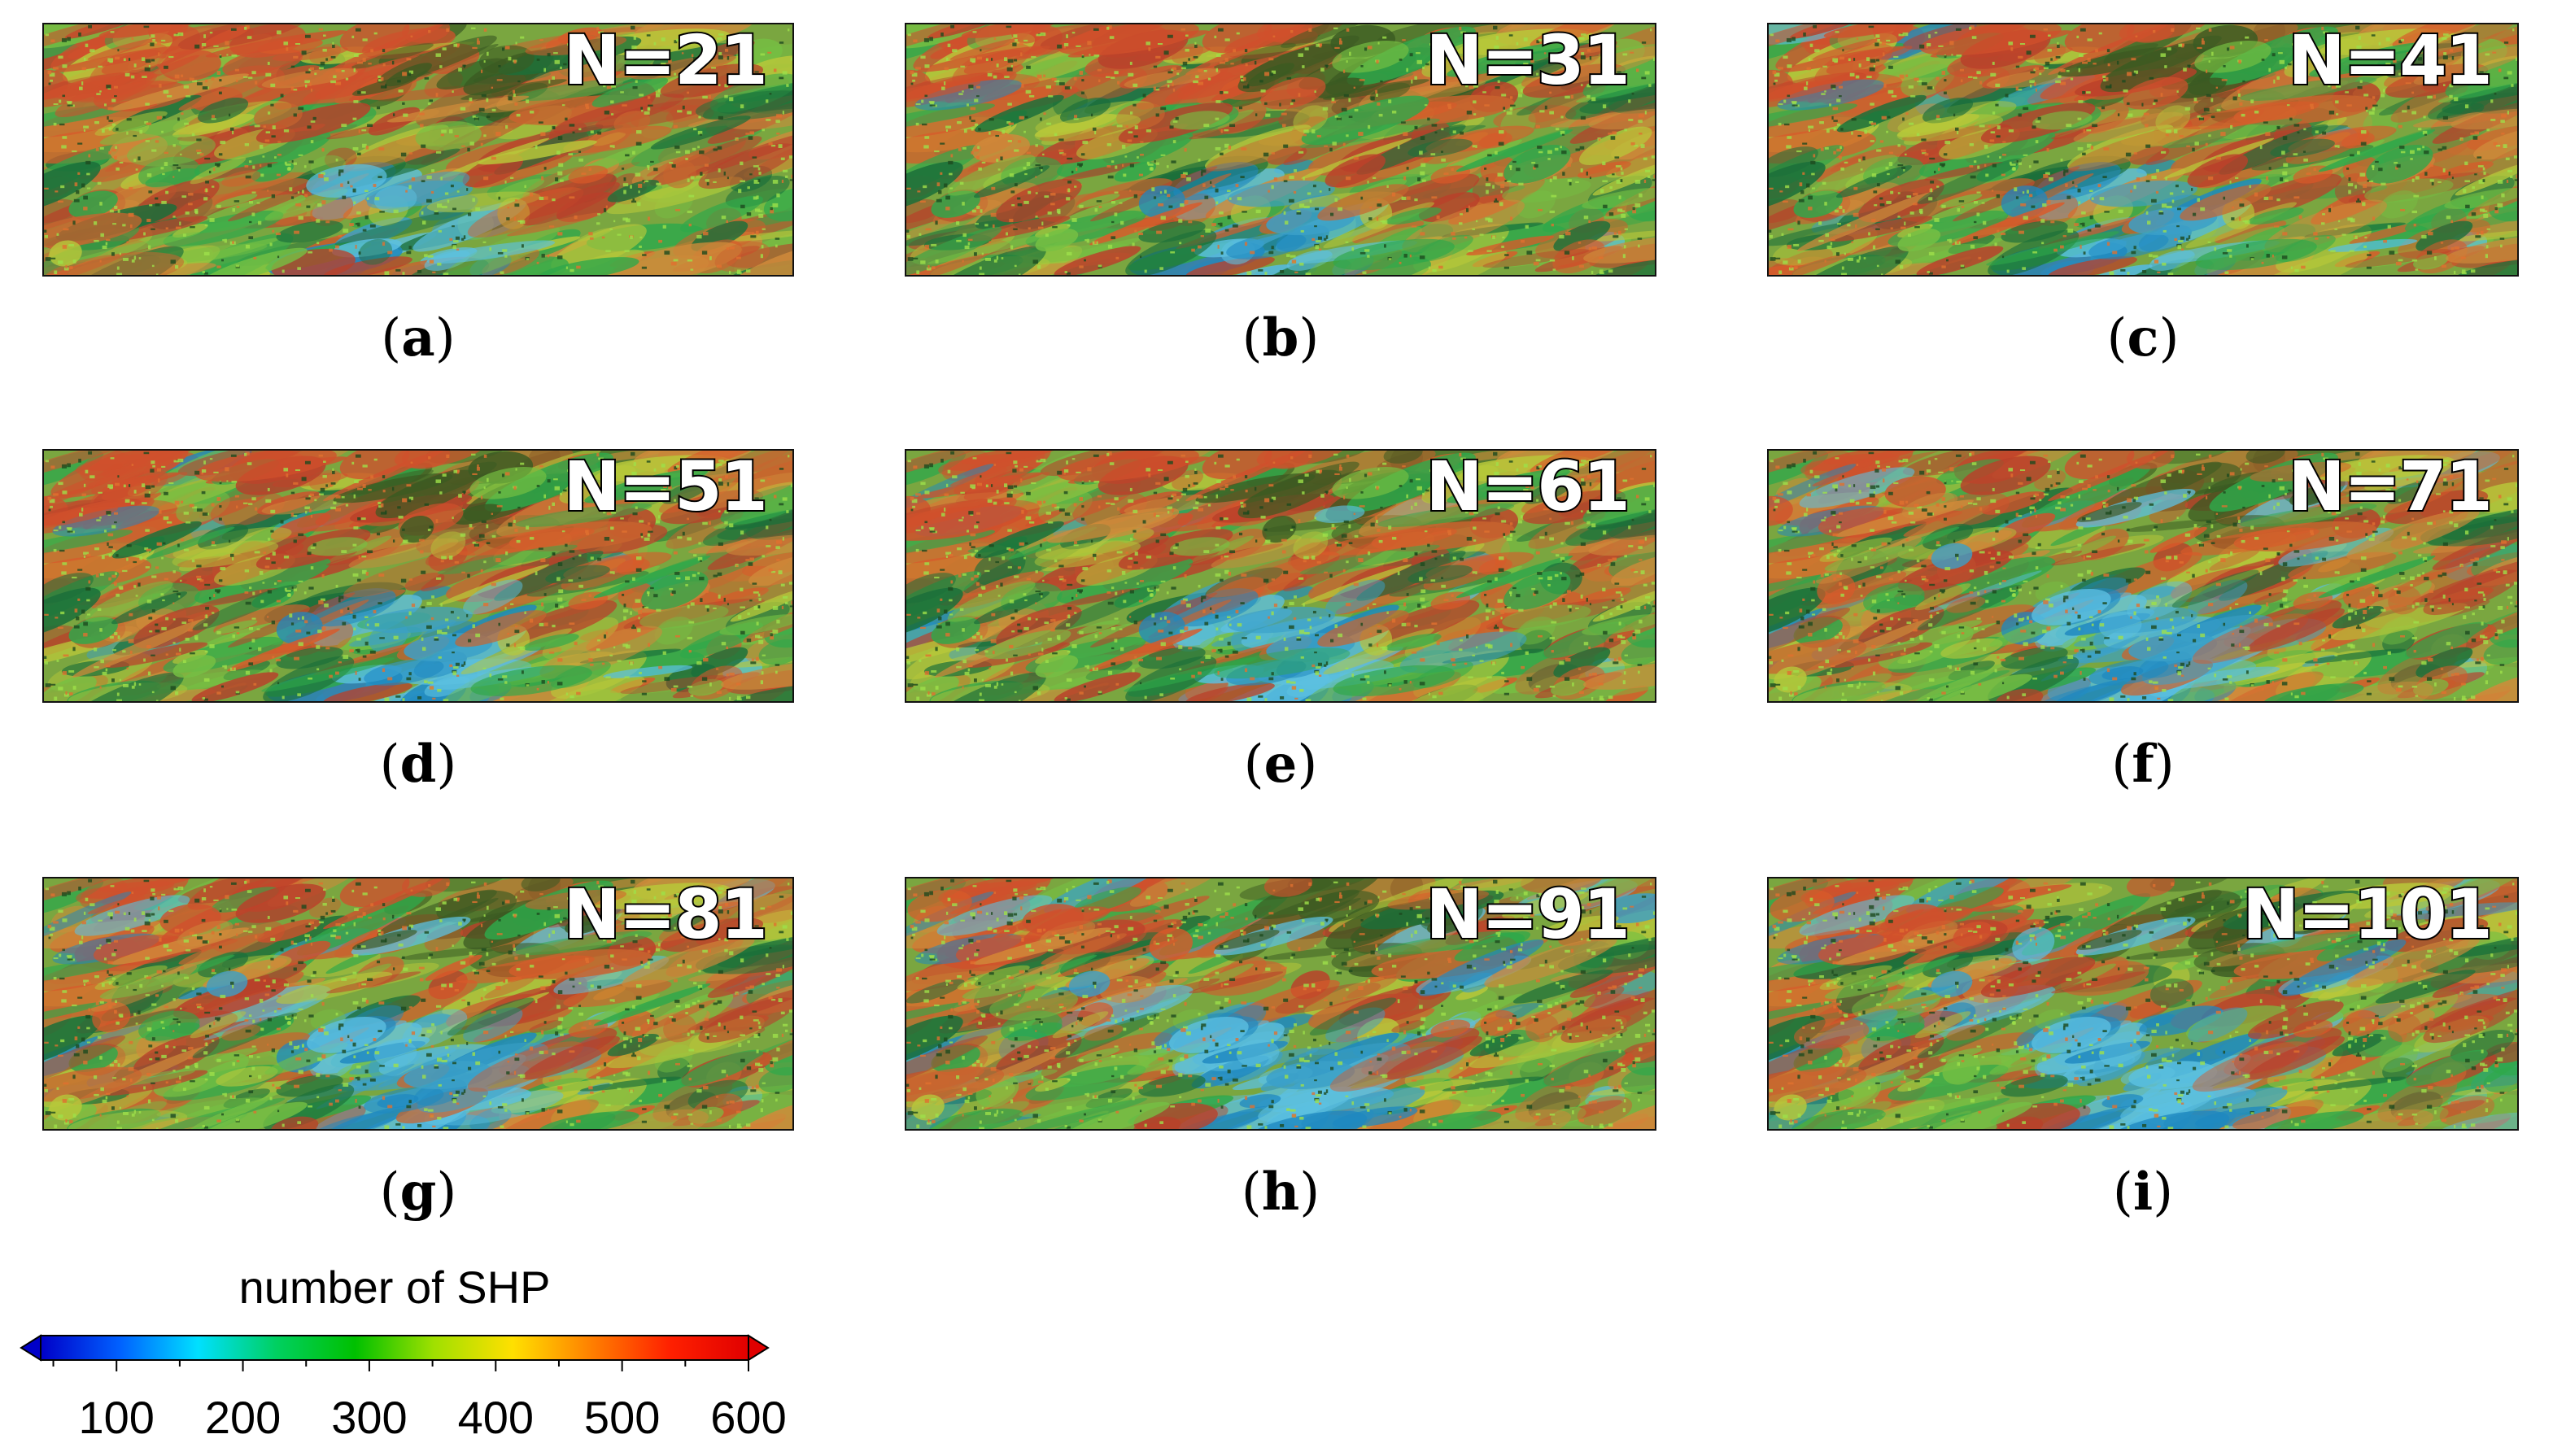 This screenshot has height=1456, width=2553. Describe the element at coordinates (759, 1348) in the screenshot. I see `colorbar-max-arrow` at that location.